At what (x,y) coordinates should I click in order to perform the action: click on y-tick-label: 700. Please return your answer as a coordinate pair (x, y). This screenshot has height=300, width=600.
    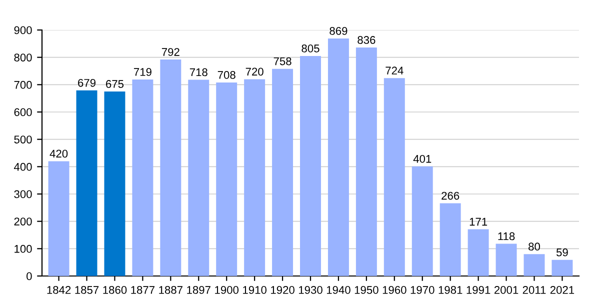
    Looking at the image, I should click on (23, 84).